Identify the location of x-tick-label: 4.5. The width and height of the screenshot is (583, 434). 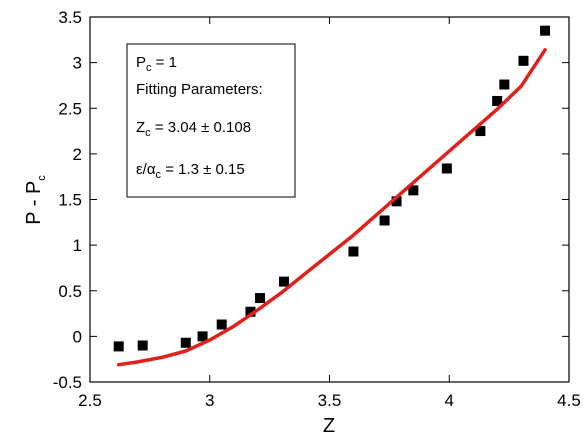
(569, 400).